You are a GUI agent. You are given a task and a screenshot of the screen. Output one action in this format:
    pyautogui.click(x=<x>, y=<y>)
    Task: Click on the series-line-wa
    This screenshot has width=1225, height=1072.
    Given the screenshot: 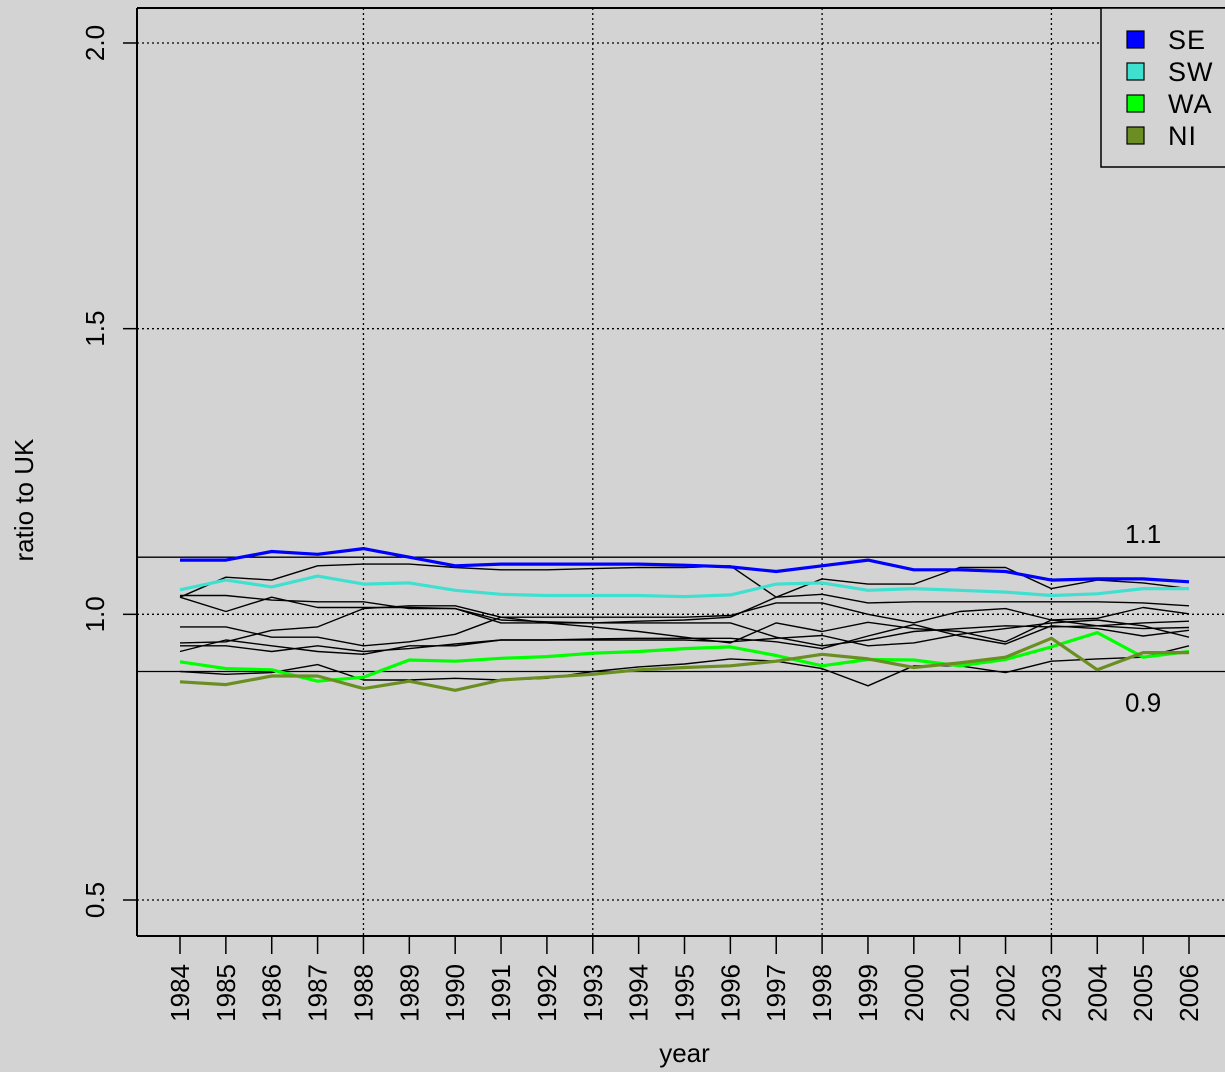 What is the action you would take?
    pyautogui.click(x=684, y=656)
    